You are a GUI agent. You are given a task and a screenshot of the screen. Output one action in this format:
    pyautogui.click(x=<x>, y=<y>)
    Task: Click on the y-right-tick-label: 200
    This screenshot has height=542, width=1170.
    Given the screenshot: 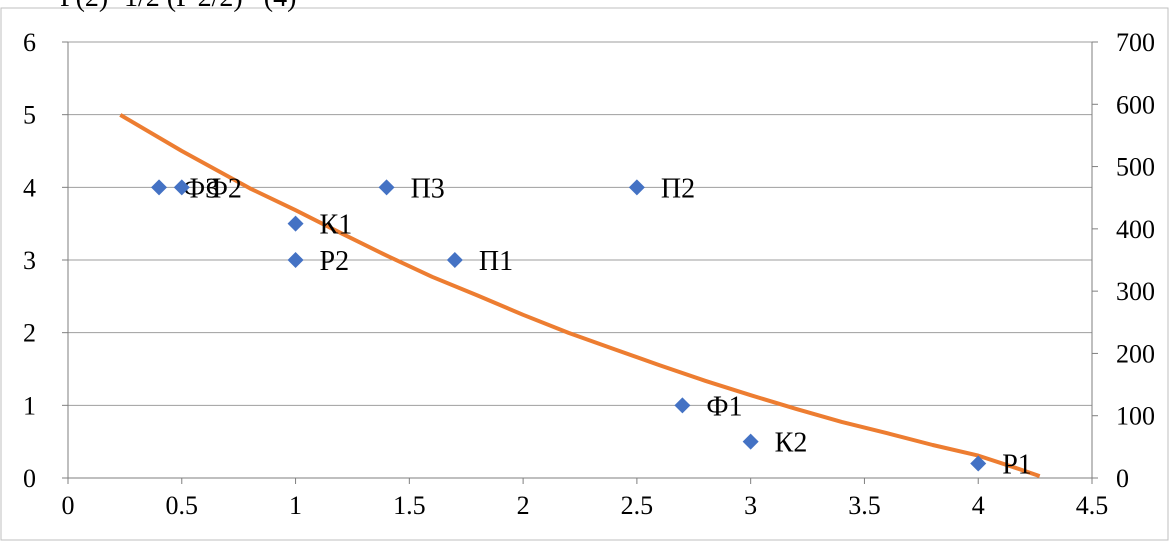 What is the action you would take?
    pyautogui.click(x=1135, y=353)
    